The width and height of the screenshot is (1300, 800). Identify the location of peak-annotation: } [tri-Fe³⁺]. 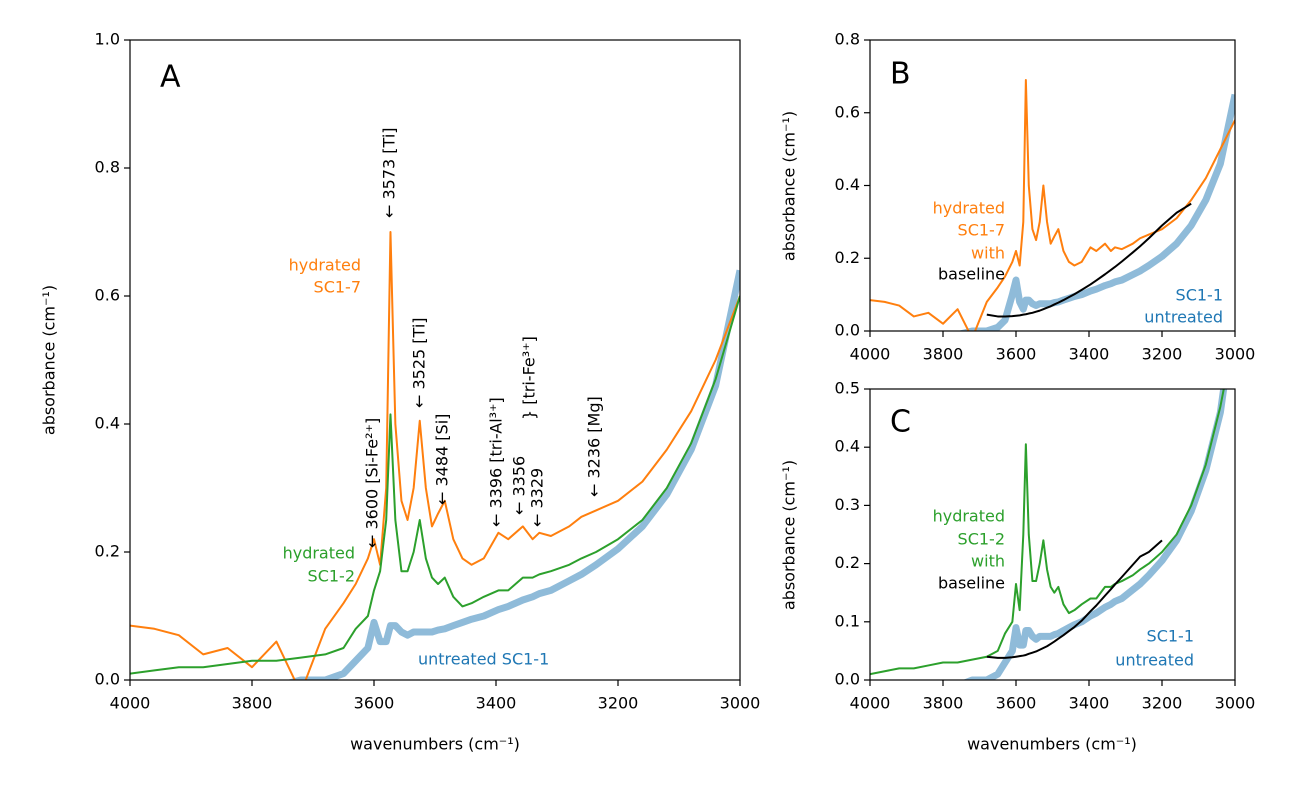
(529, 378).